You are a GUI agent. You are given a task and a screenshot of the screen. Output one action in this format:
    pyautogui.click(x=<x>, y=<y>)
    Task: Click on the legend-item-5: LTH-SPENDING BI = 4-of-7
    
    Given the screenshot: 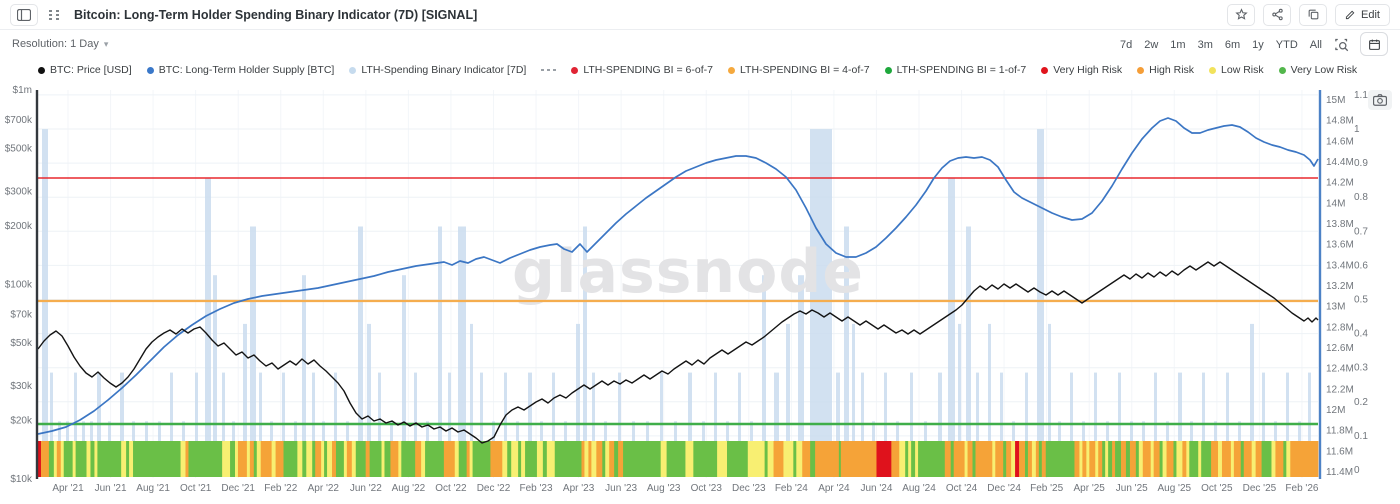 What is the action you would take?
    pyautogui.click(x=798, y=70)
    